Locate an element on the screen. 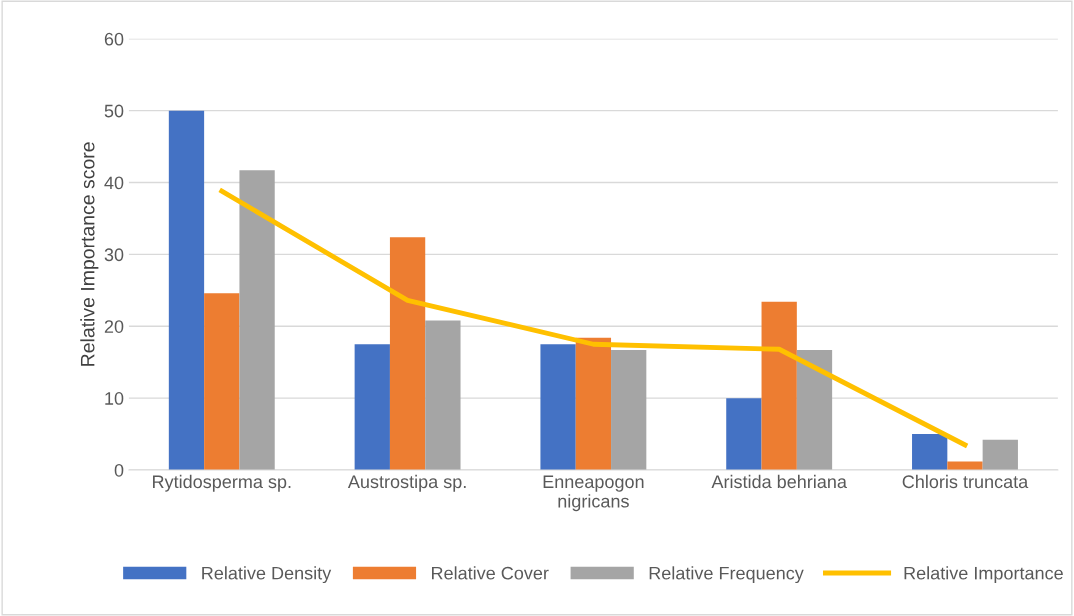 This screenshot has width=1074, height=616. y-tick-label: 10 is located at coordinates (114, 398).